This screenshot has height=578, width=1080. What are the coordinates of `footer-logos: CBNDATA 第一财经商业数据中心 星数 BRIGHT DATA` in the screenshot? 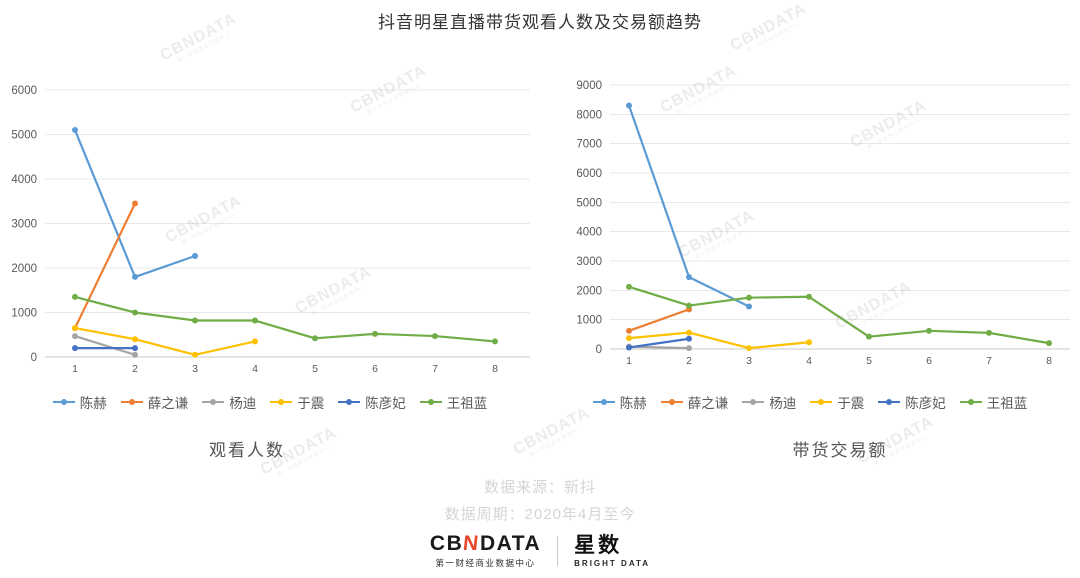 It's located at (540, 550).